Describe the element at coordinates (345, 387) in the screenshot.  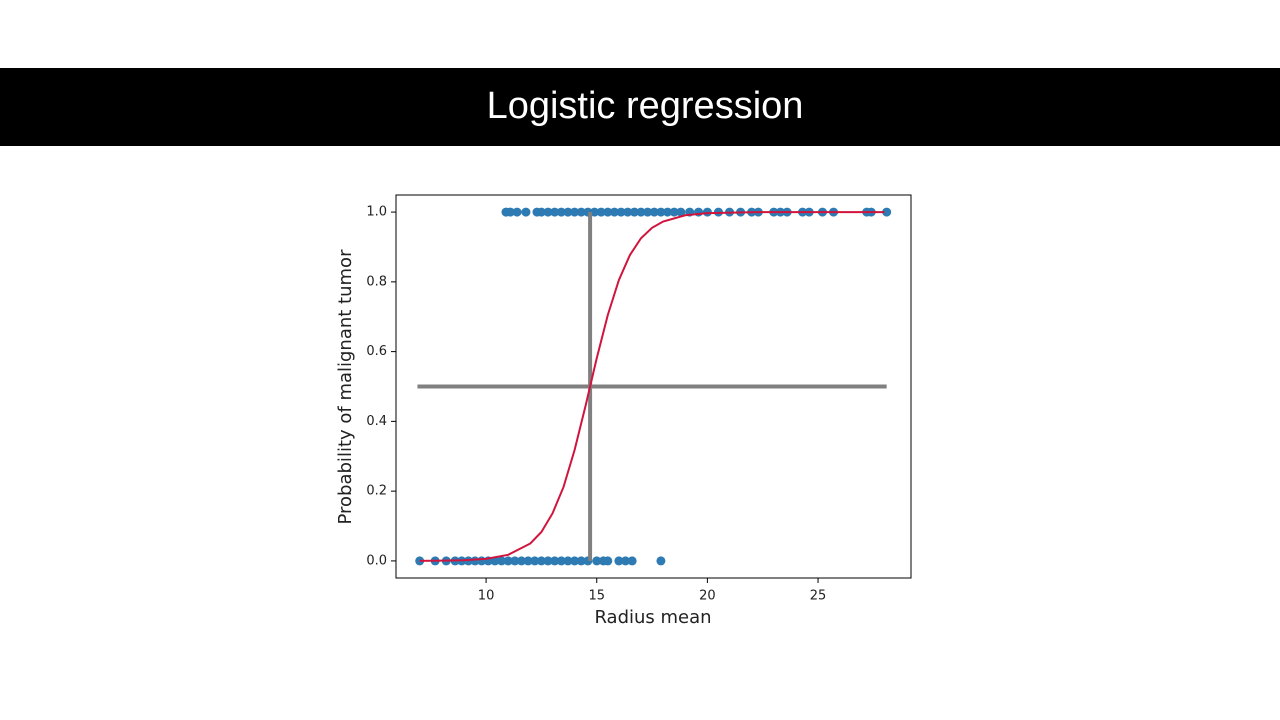
I see `y-axis-label: Probability of malignant tumor` at that location.